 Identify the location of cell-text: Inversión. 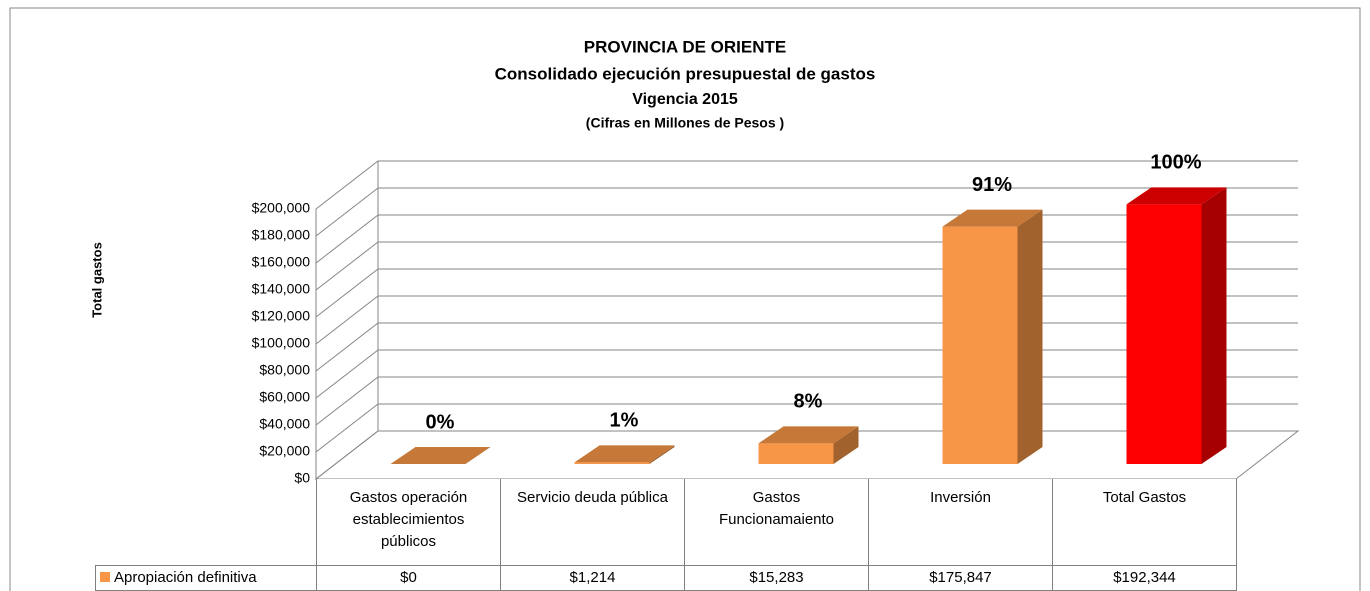
(960, 497).